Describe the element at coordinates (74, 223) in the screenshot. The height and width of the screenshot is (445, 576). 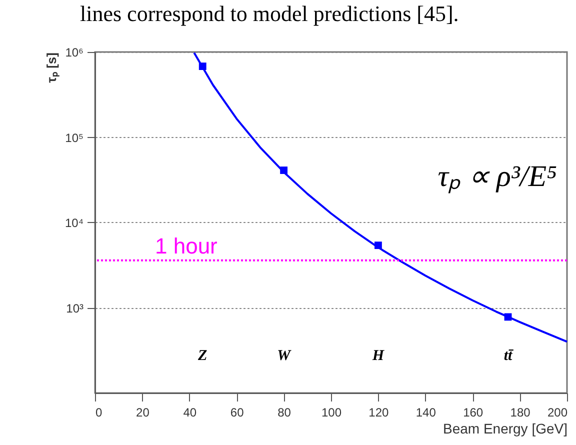
I see `y-tick-label: 10⁴` at that location.